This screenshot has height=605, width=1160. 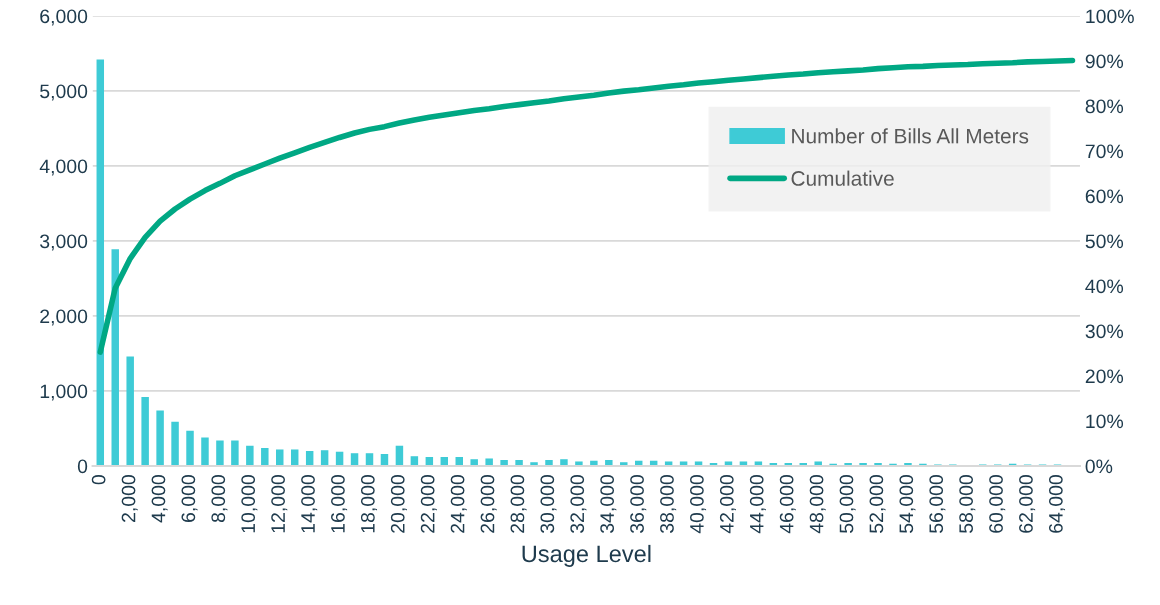 What do you see at coordinates (668, 504) in the screenshot?
I see `x-tick-label: 38,000` at bounding box center [668, 504].